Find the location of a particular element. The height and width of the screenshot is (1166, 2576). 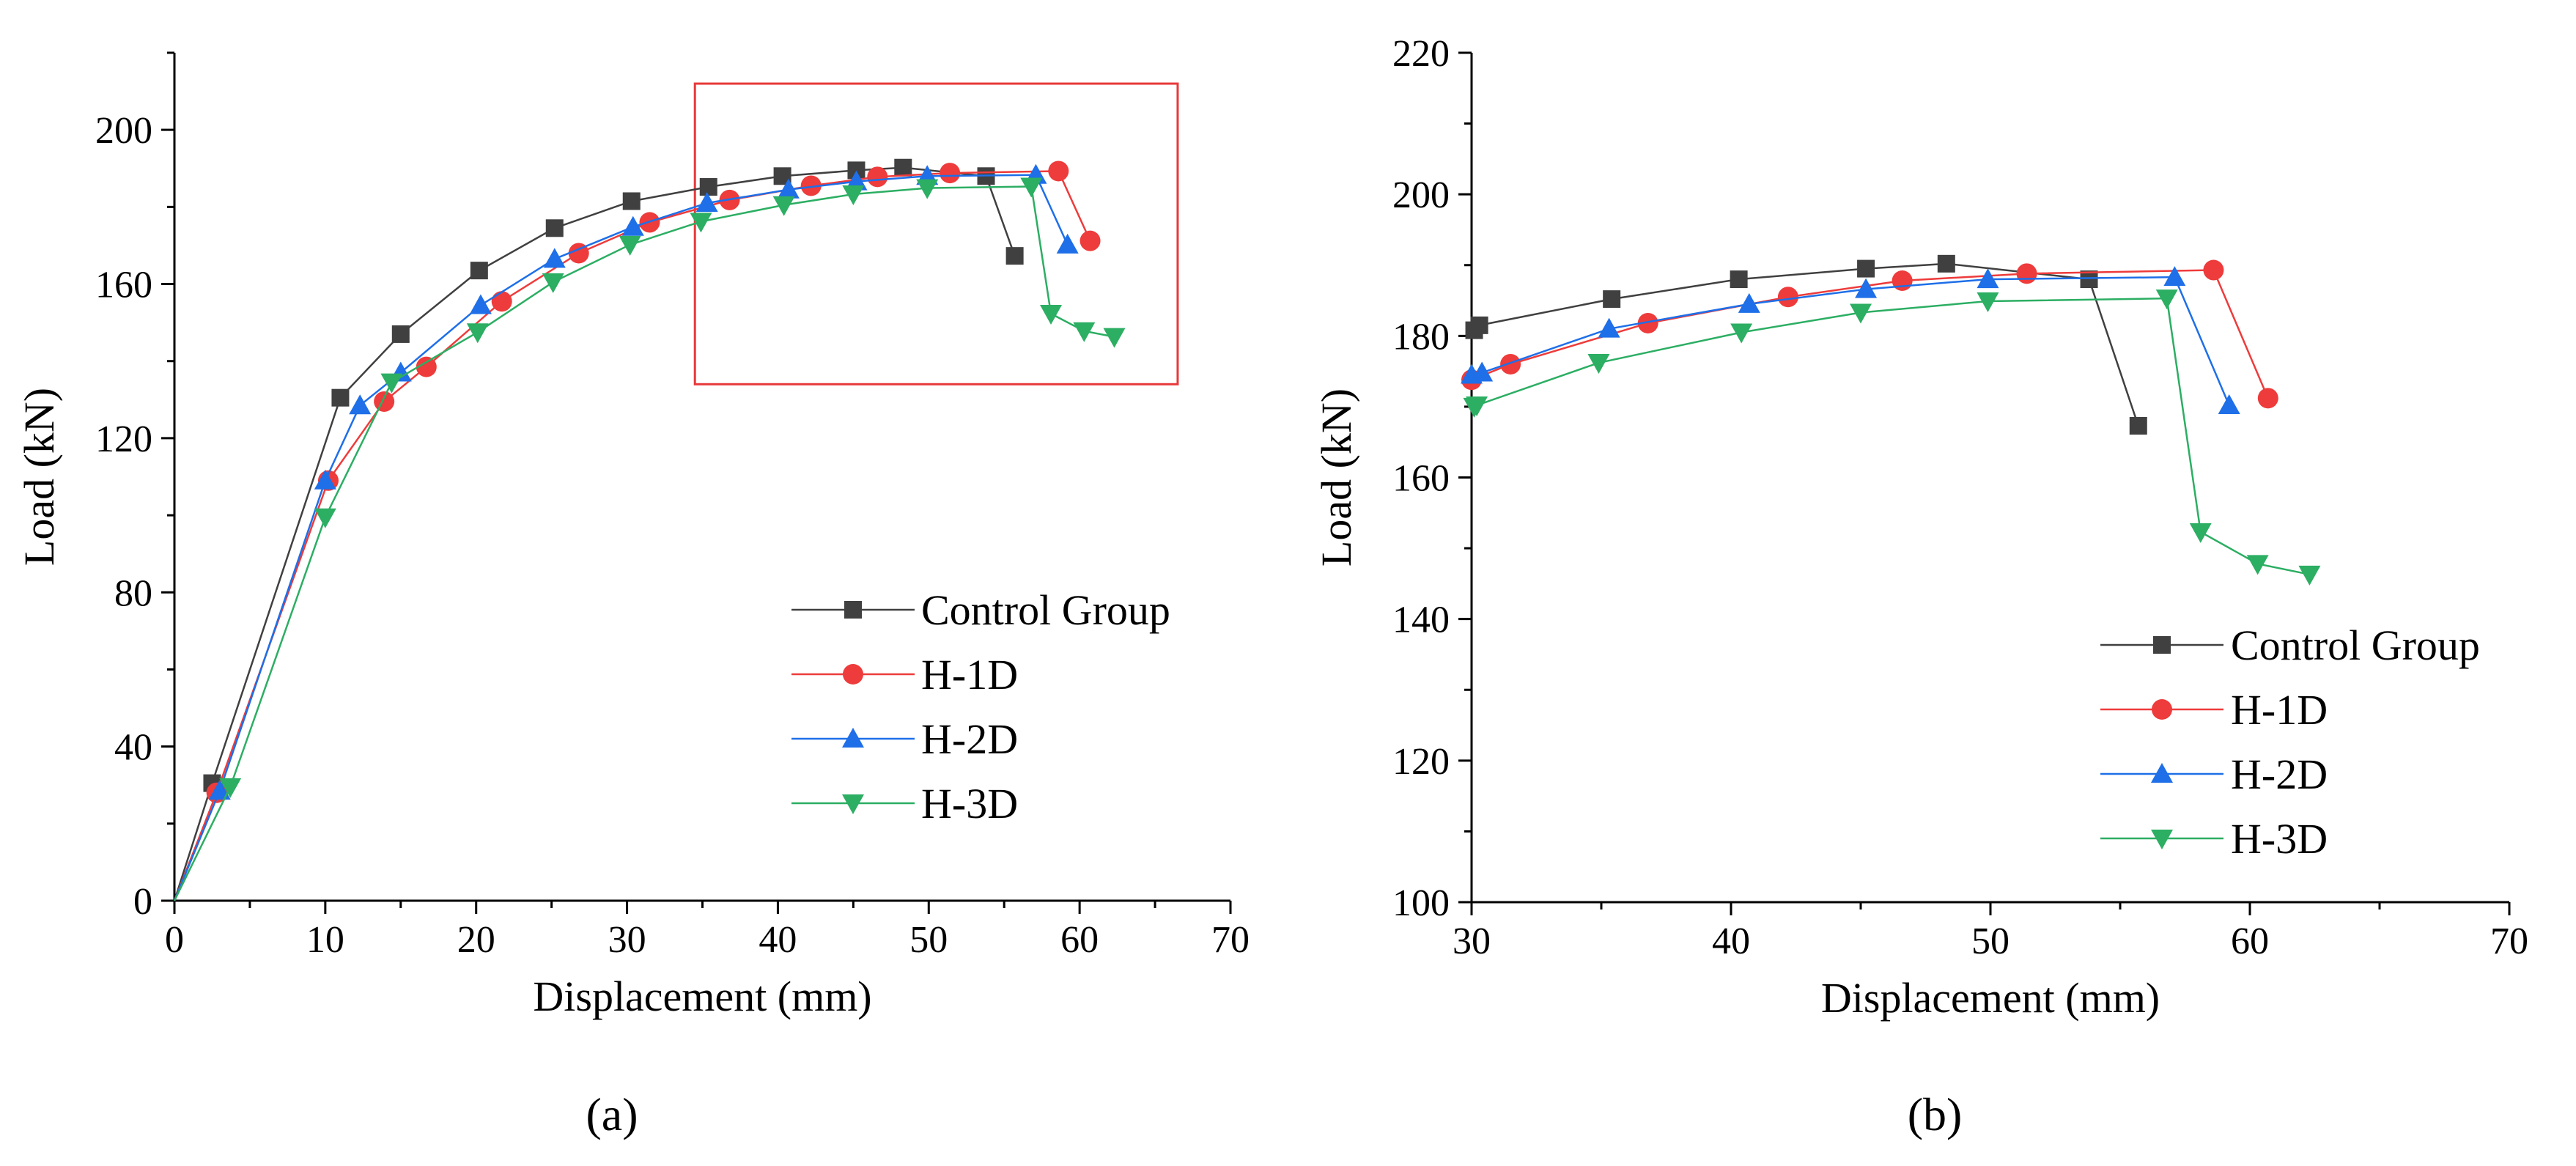

series-line-control-group is located at coordinates (1806, 344).